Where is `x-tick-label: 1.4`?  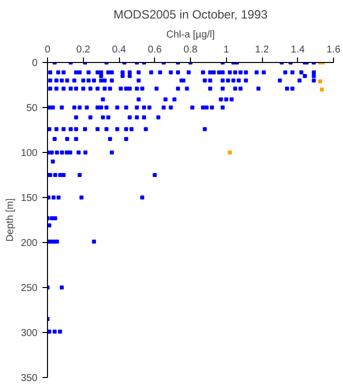 x-tick-label: 1.4 is located at coordinates (298, 50).